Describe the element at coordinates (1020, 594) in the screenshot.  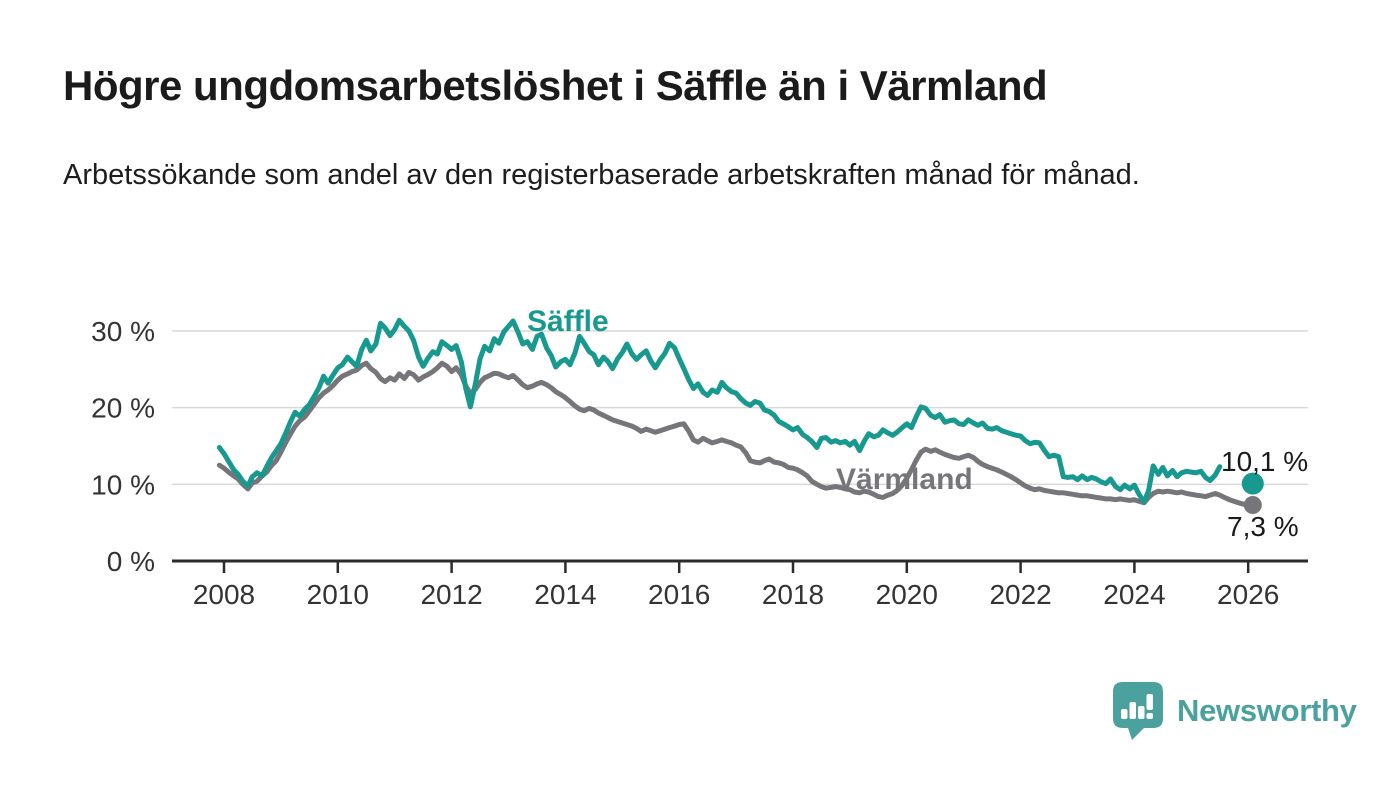
I see `x-tick-label-2022: 2022` at that location.